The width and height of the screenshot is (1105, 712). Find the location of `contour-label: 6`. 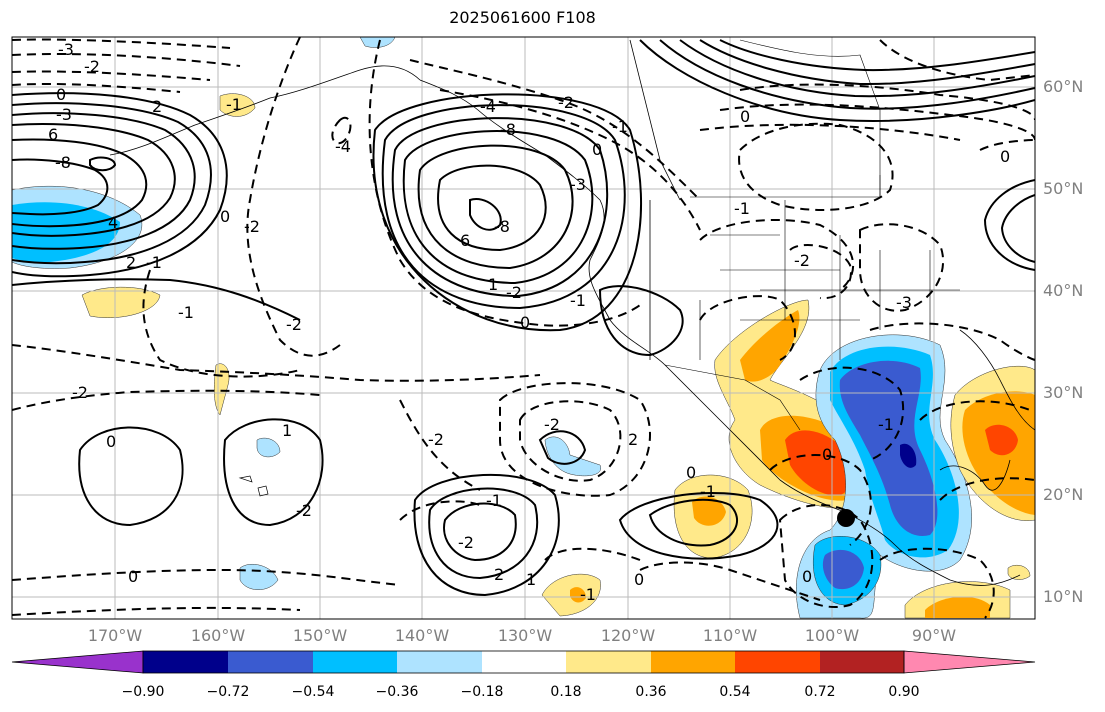

contour-label: 6 is located at coordinates (465, 240).